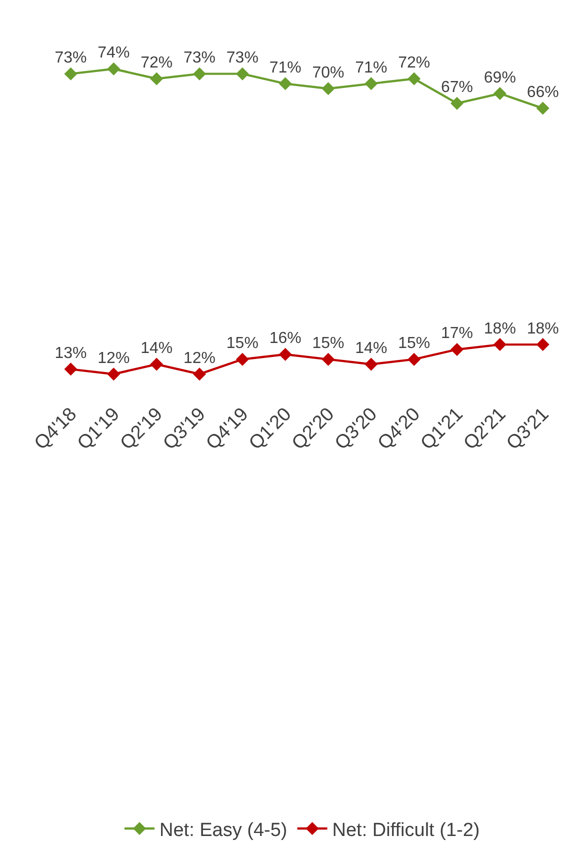  I want to click on data-label: 16%, so click(285, 339).